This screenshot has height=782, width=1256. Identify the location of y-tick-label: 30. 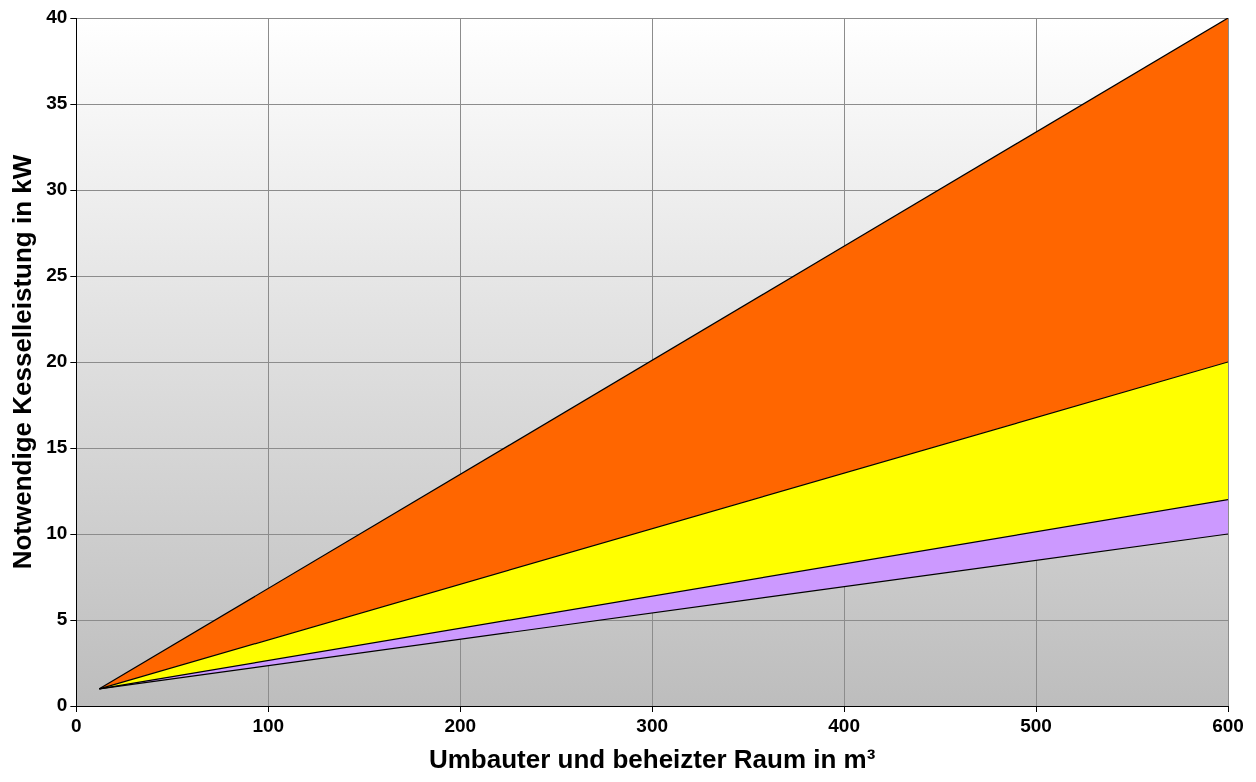
(57, 189).